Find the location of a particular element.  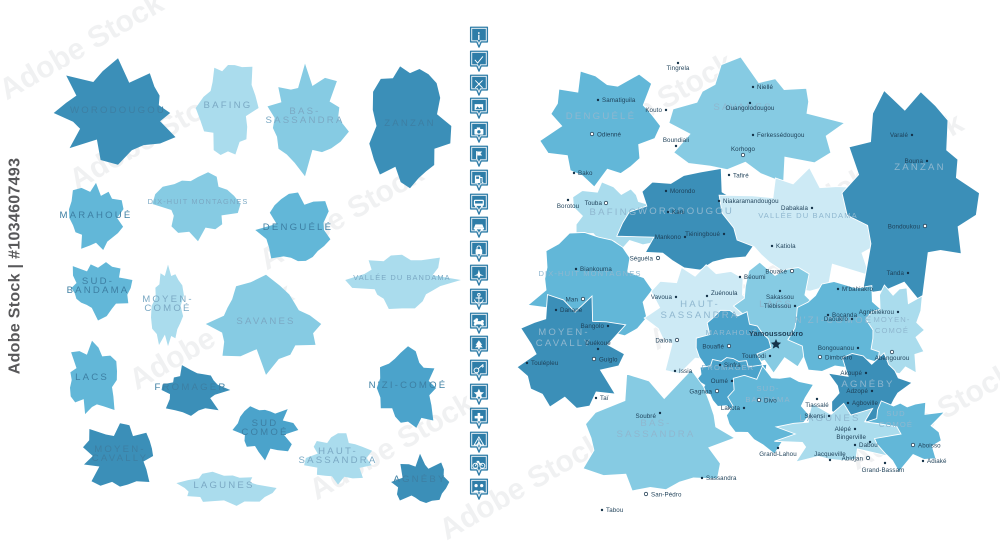

city-marker: Bouaké is located at coordinates (780, 272).